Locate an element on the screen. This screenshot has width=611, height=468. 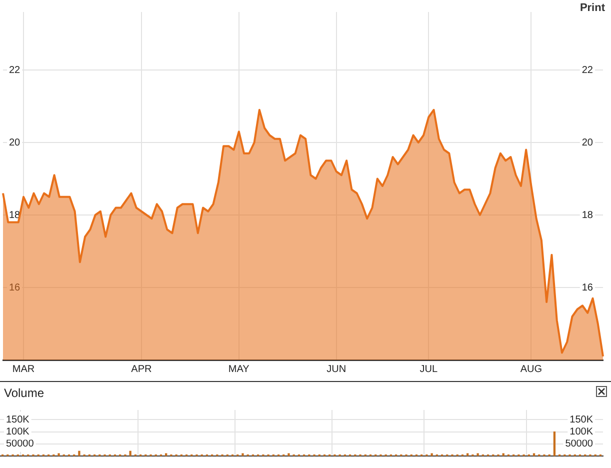
x-tick-label: AUG is located at coordinates (531, 369).